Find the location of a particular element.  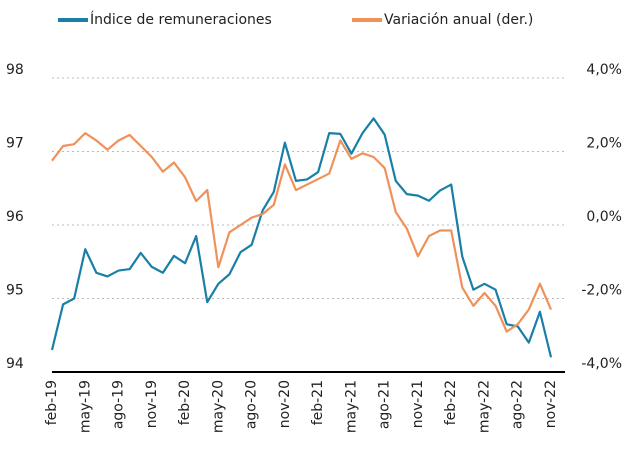

x-tick-label: may-22 is located at coordinates (484, 406).